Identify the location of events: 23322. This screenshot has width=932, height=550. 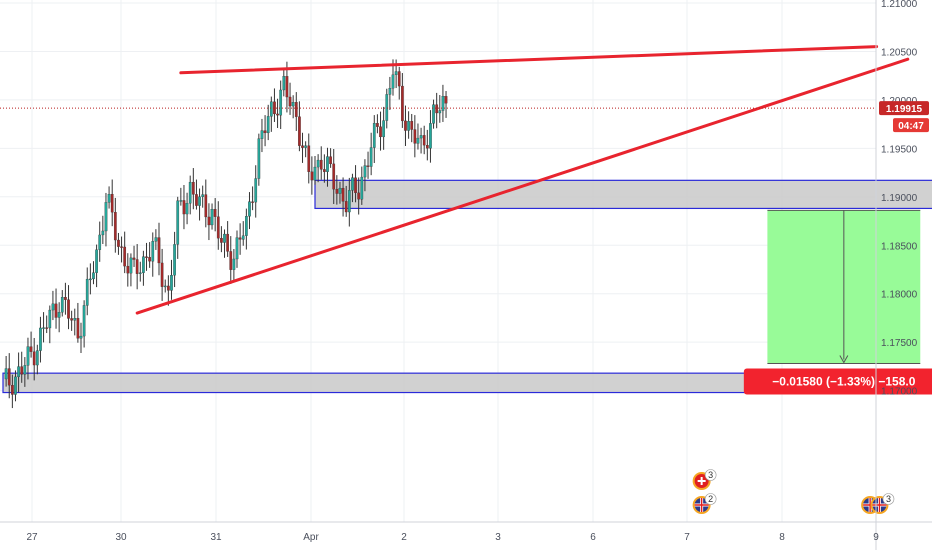
(812, 492).